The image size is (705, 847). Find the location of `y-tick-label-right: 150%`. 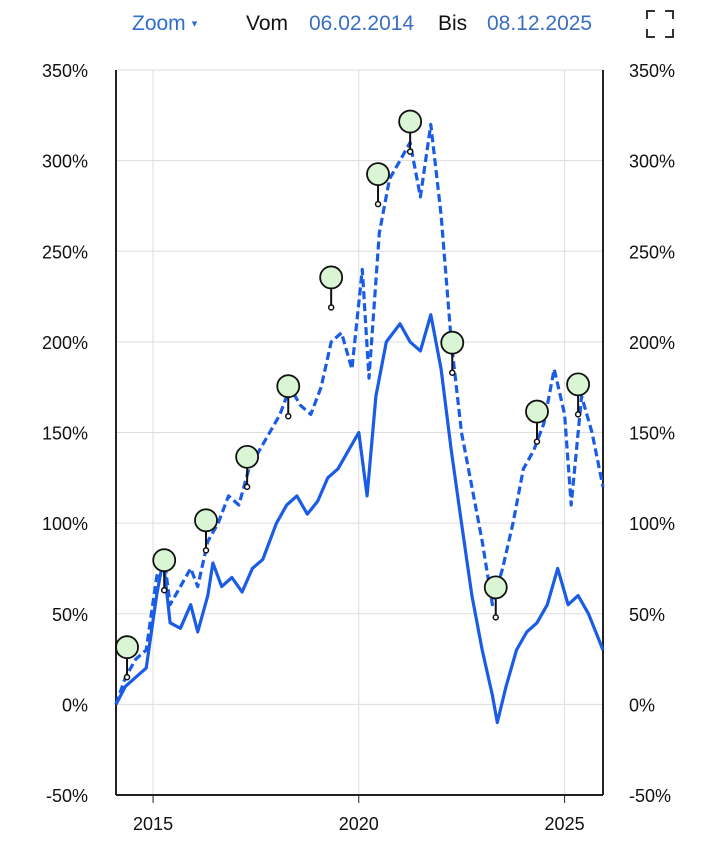

y-tick-label-right: 150% is located at coordinates (652, 434).